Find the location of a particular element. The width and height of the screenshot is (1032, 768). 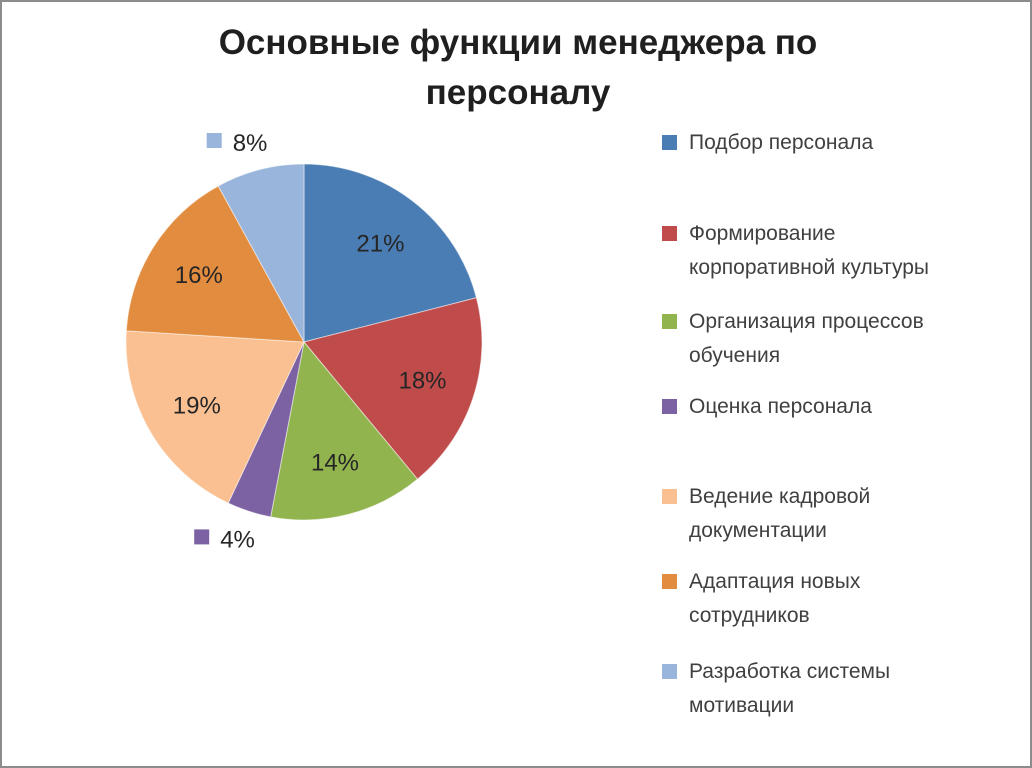

slice-label: 18% is located at coordinates (422, 381).